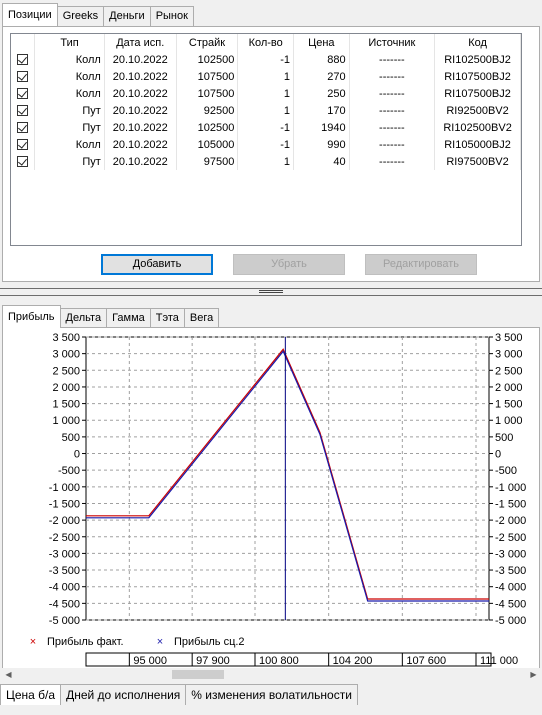 Image resolution: width=542 pixels, height=715 pixels. Describe the element at coordinates (321, 42) in the screenshot. I see `column-header-price: Цена` at that location.